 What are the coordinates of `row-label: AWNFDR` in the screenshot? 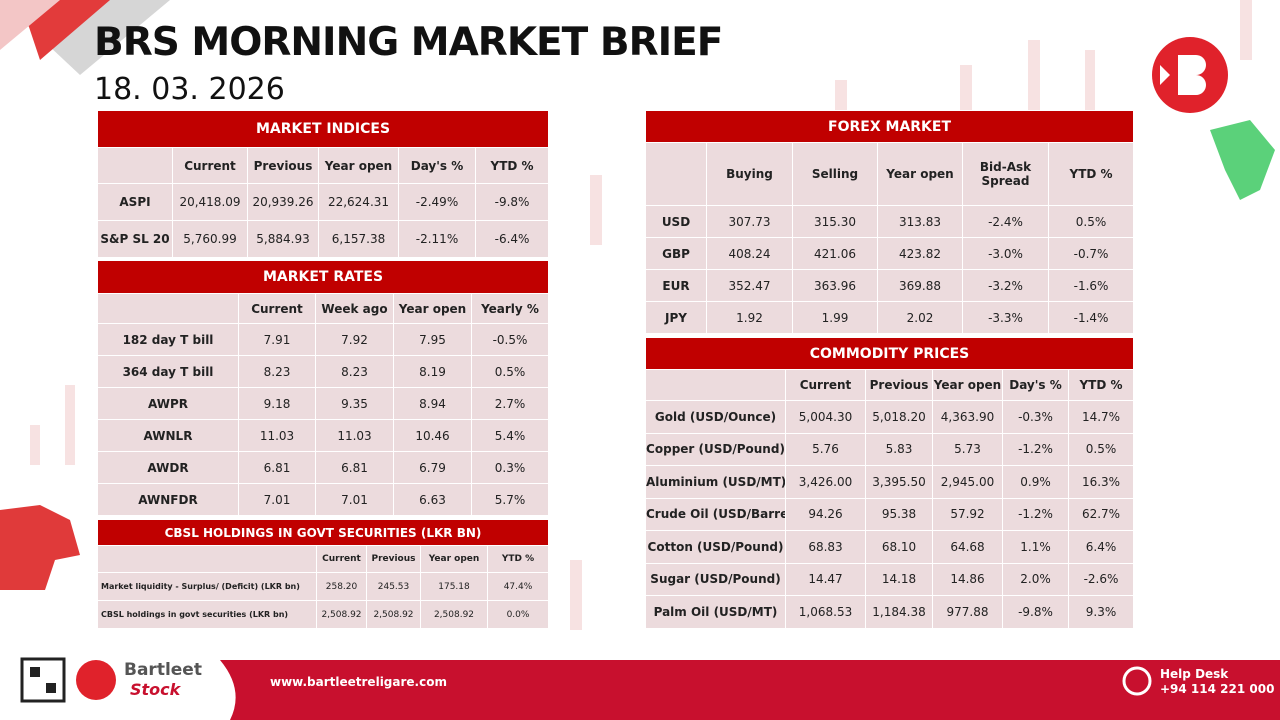 It's located at (168, 499).